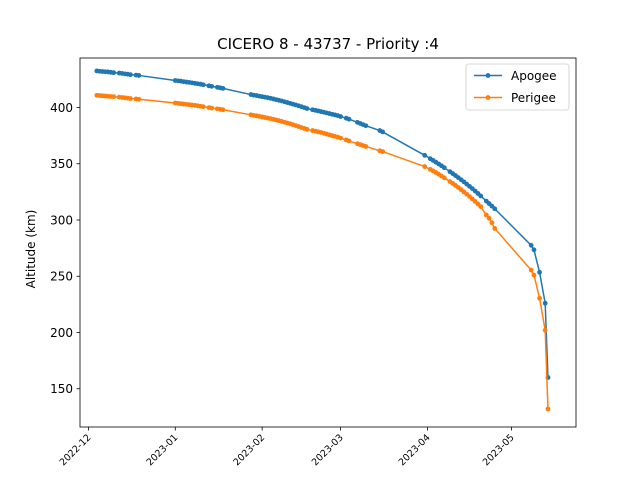  I want to click on legend: Apogee Perigee, so click(517, 87).